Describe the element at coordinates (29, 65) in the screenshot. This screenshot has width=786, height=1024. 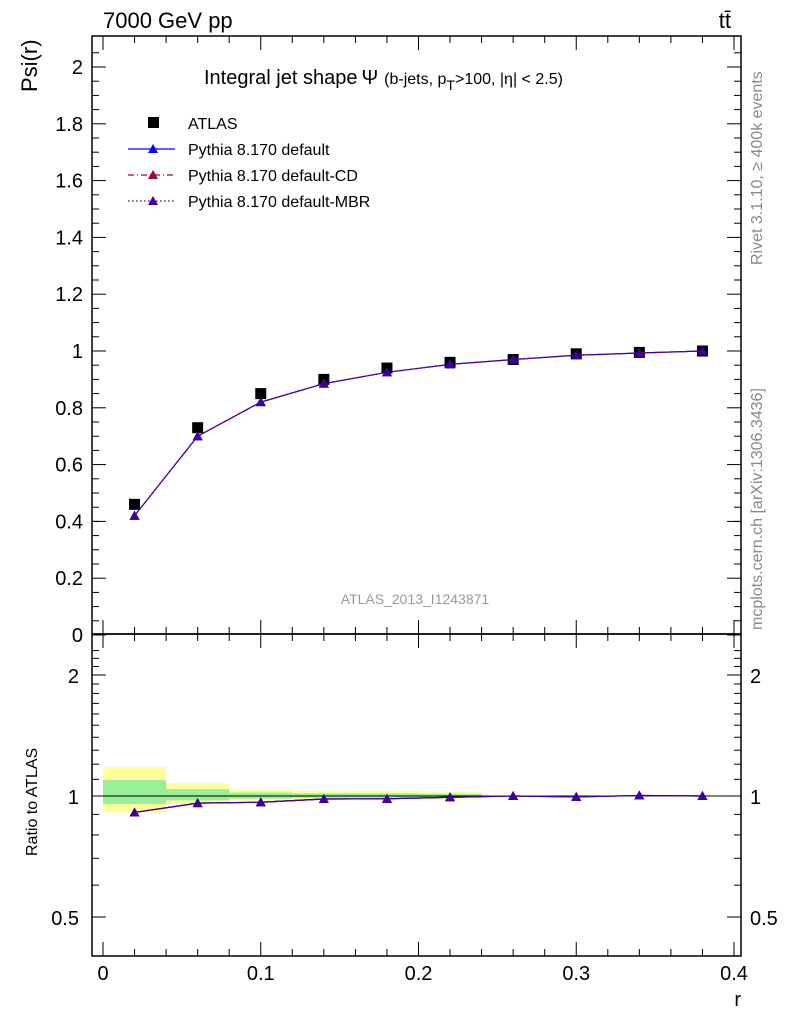
I see `y-axis-label-main: Psi(r)` at that location.